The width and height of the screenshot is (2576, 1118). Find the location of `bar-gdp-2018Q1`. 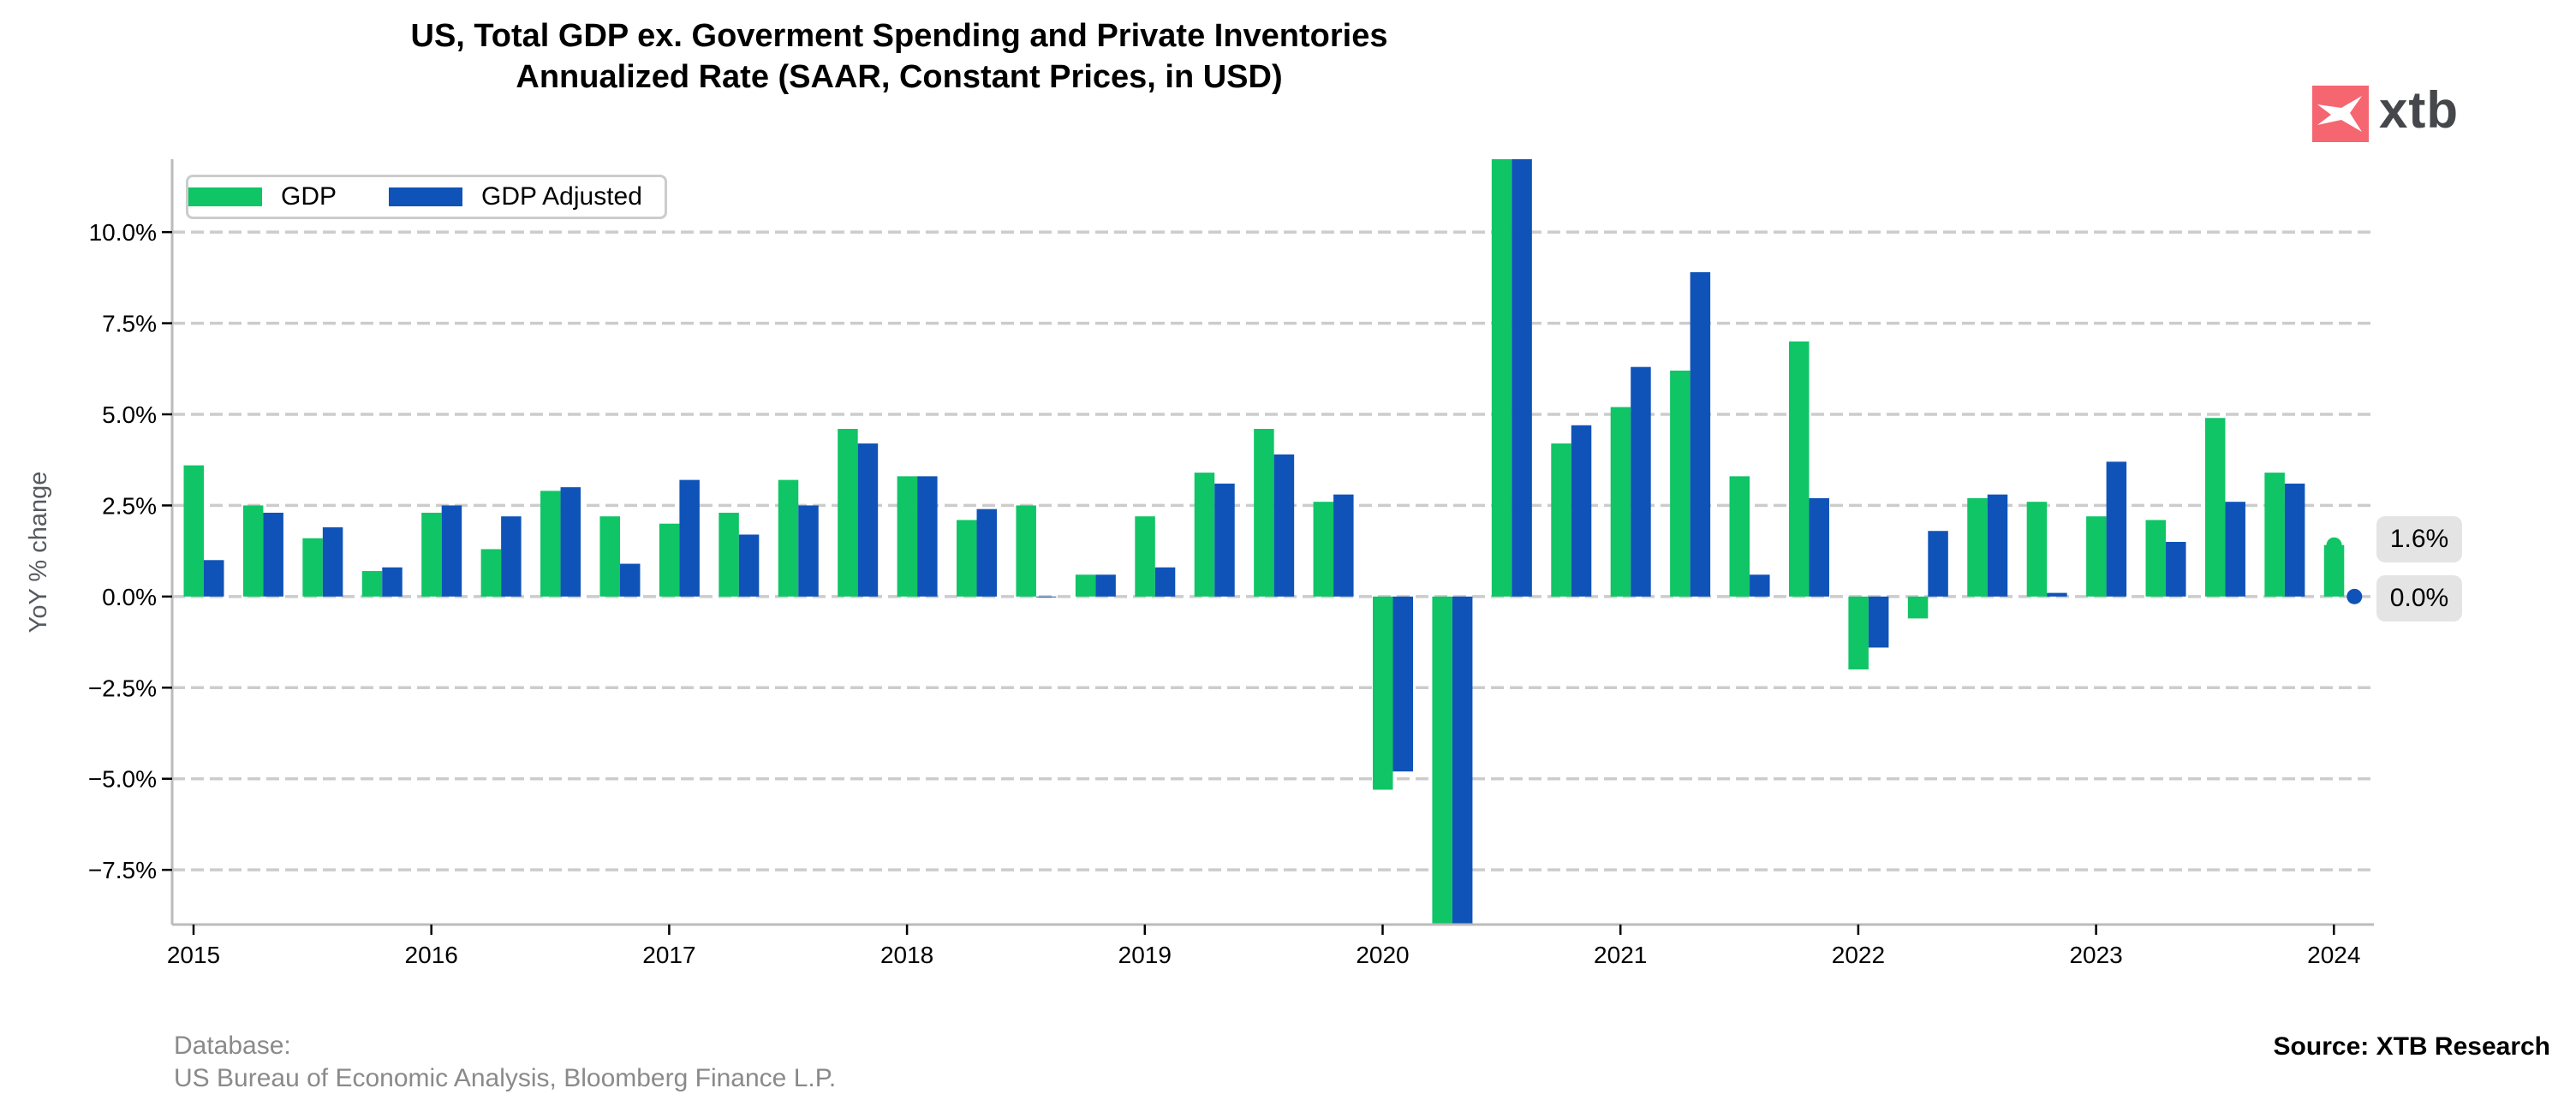

bar-gdp-2018Q1 is located at coordinates (907, 536).